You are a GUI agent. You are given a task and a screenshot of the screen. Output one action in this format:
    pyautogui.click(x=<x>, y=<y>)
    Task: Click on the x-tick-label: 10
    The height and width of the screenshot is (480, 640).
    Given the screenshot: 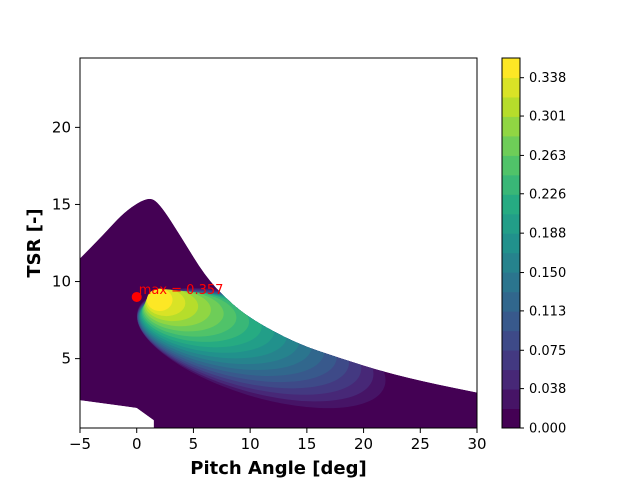 What is the action you would take?
    pyautogui.click(x=250, y=444)
    